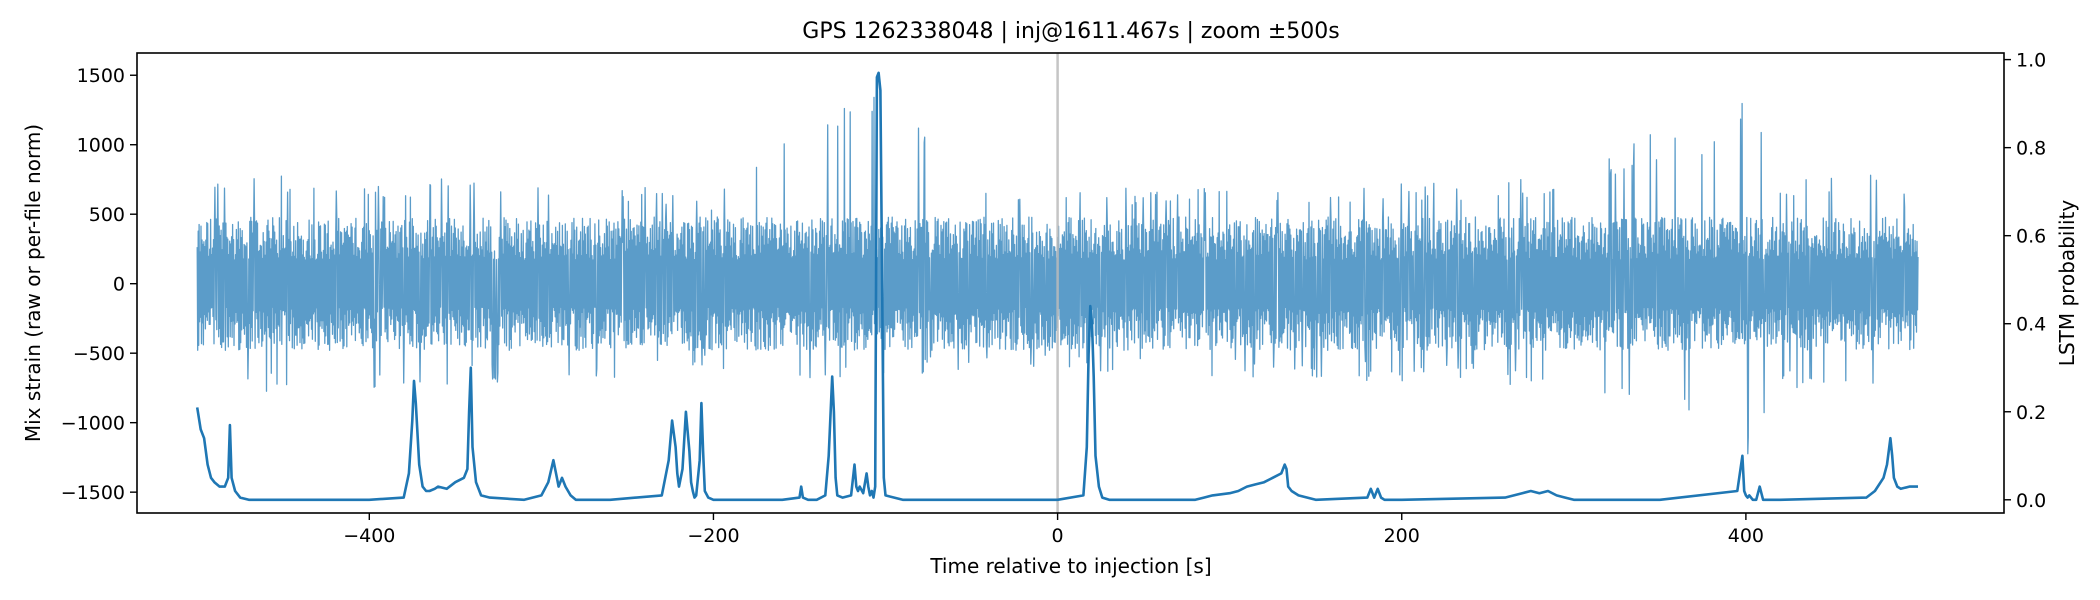 The width and height of the screenshot is (2100, 600). I want to click on y-right-tick-label: 0.4, so click(2031, 325).